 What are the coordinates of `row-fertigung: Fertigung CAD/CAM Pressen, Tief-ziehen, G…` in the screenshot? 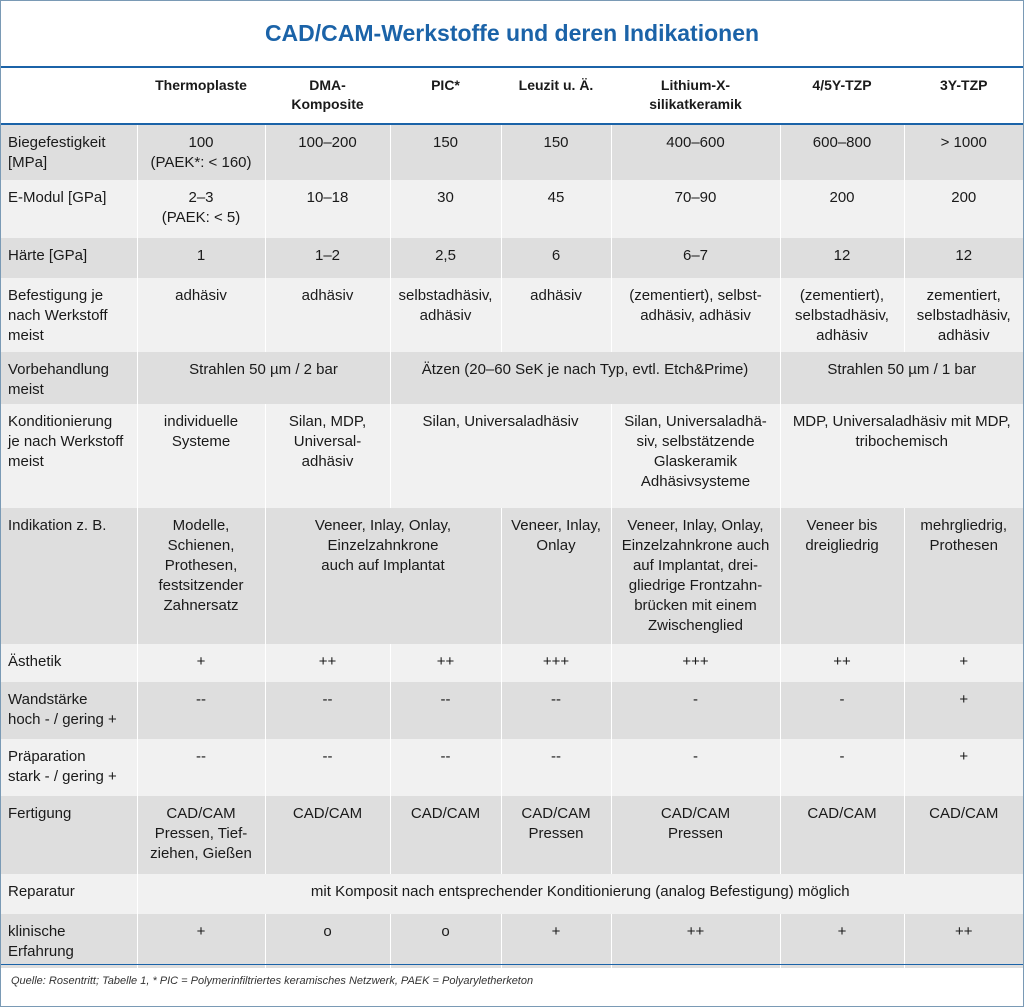 It's located at (512, 835).